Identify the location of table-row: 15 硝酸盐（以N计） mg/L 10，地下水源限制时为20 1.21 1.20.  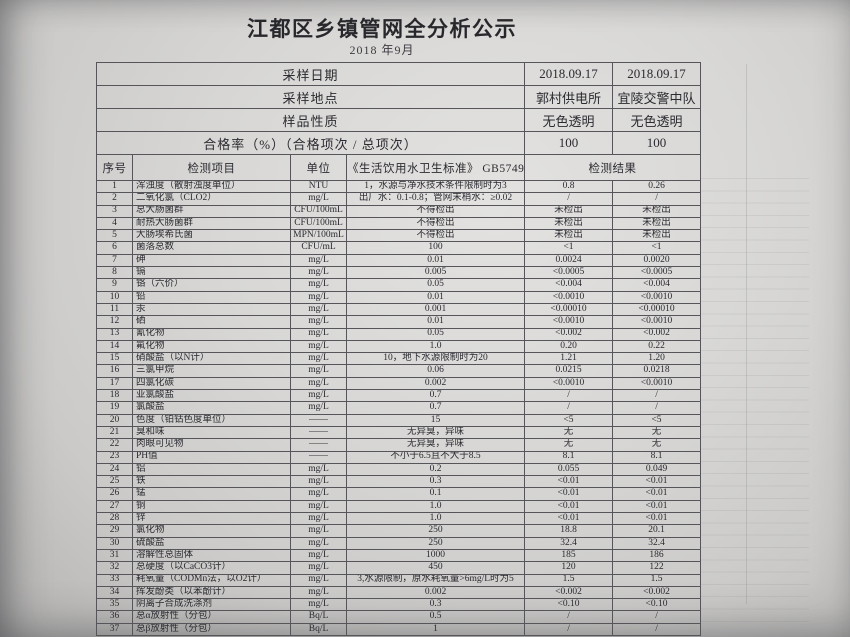
(399, 359).